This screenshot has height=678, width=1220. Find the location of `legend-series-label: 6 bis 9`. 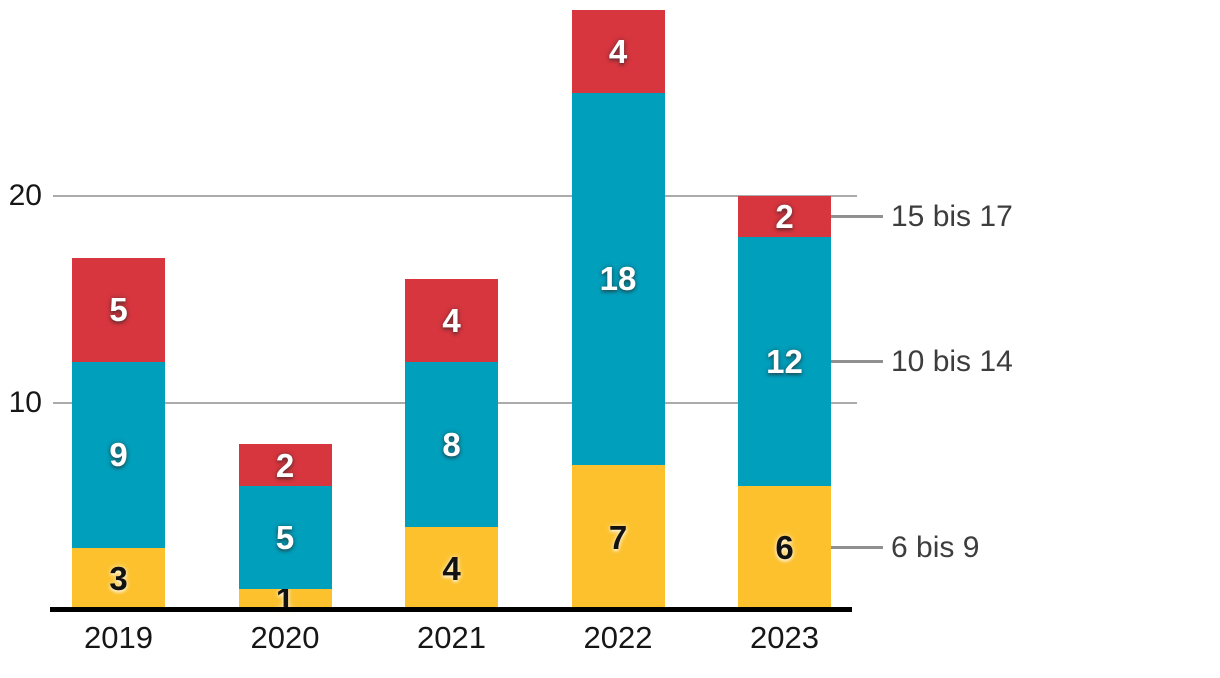

legend-series-label: 6 bis 9 is located at coordinates (935, 547).